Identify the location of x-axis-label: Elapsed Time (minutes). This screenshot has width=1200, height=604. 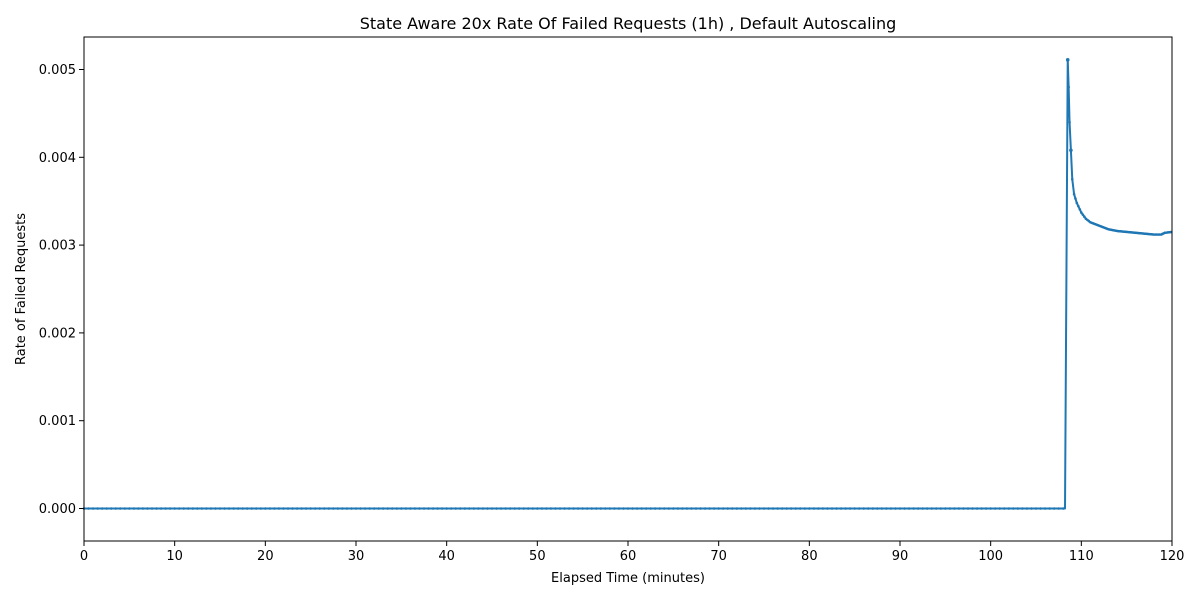
(628, 578).